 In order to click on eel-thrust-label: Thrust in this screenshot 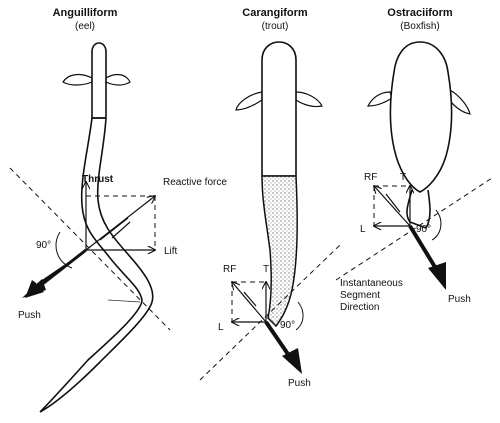, I will do `click(98, 179)`.